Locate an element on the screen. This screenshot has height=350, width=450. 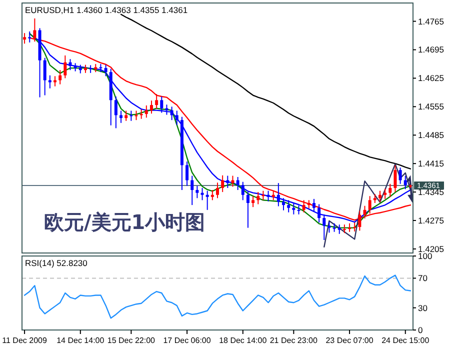
x-tick-label: 11 Dec 2009 is located at coordinates (25, 340).